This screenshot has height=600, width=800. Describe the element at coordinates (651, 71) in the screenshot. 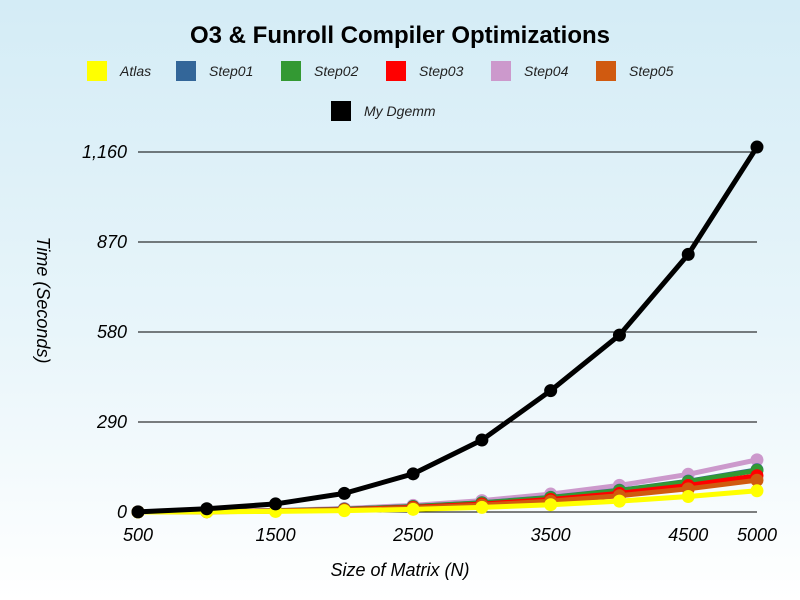

I see `legend-label: Step05` at that location.